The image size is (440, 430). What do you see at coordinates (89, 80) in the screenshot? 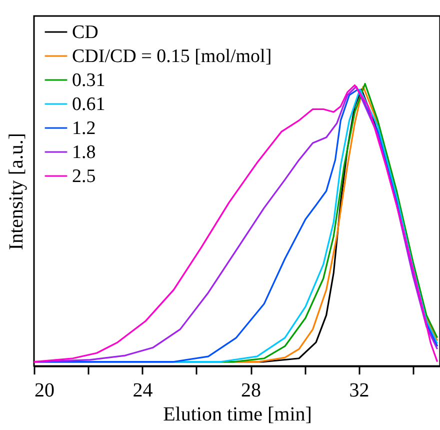
I see `legend-label: 0.31` at bounding box center [89, 80].